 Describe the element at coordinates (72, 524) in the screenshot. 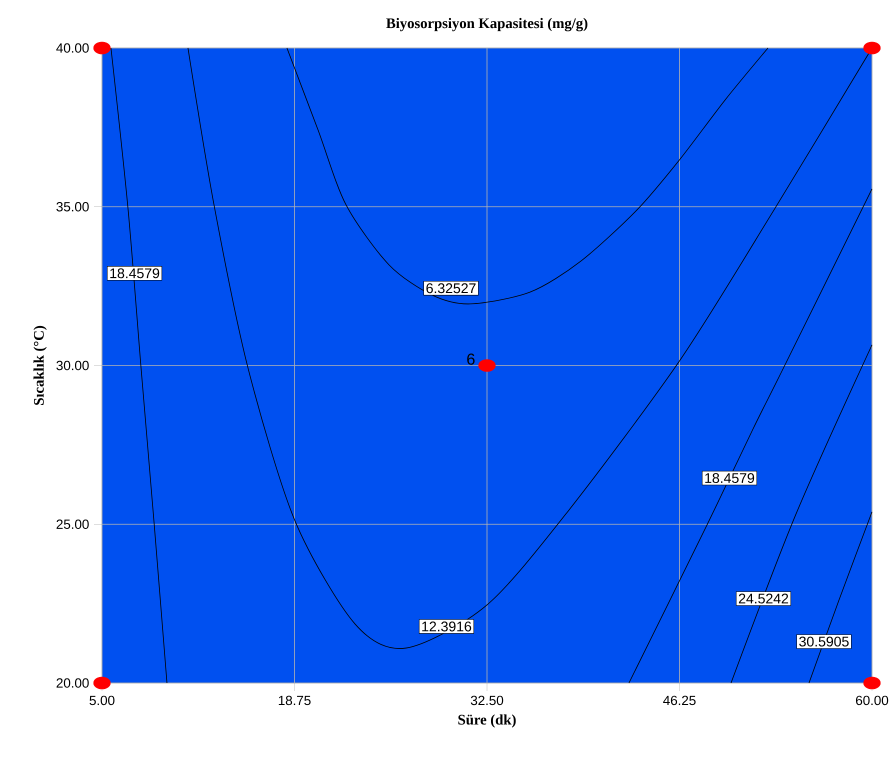

I see `y-tick-label: 25.00` at that location.